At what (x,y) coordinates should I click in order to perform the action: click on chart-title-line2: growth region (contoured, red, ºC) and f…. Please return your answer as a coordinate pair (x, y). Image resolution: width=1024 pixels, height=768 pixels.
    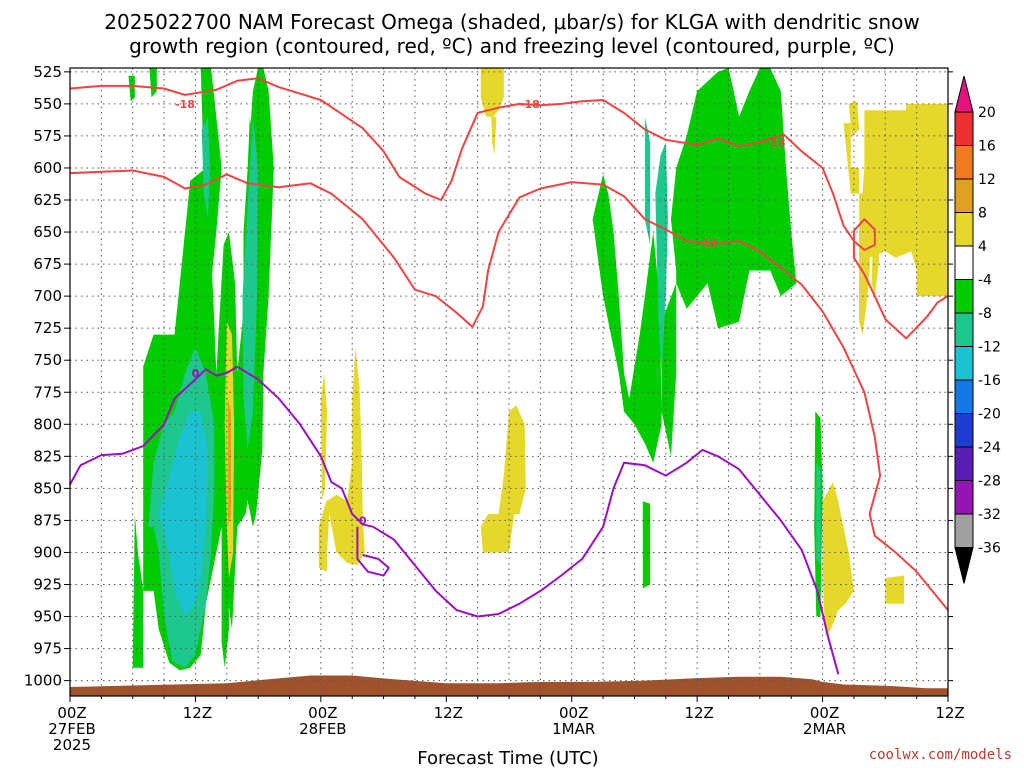
    Looking at the image, I should click on (512, 46).